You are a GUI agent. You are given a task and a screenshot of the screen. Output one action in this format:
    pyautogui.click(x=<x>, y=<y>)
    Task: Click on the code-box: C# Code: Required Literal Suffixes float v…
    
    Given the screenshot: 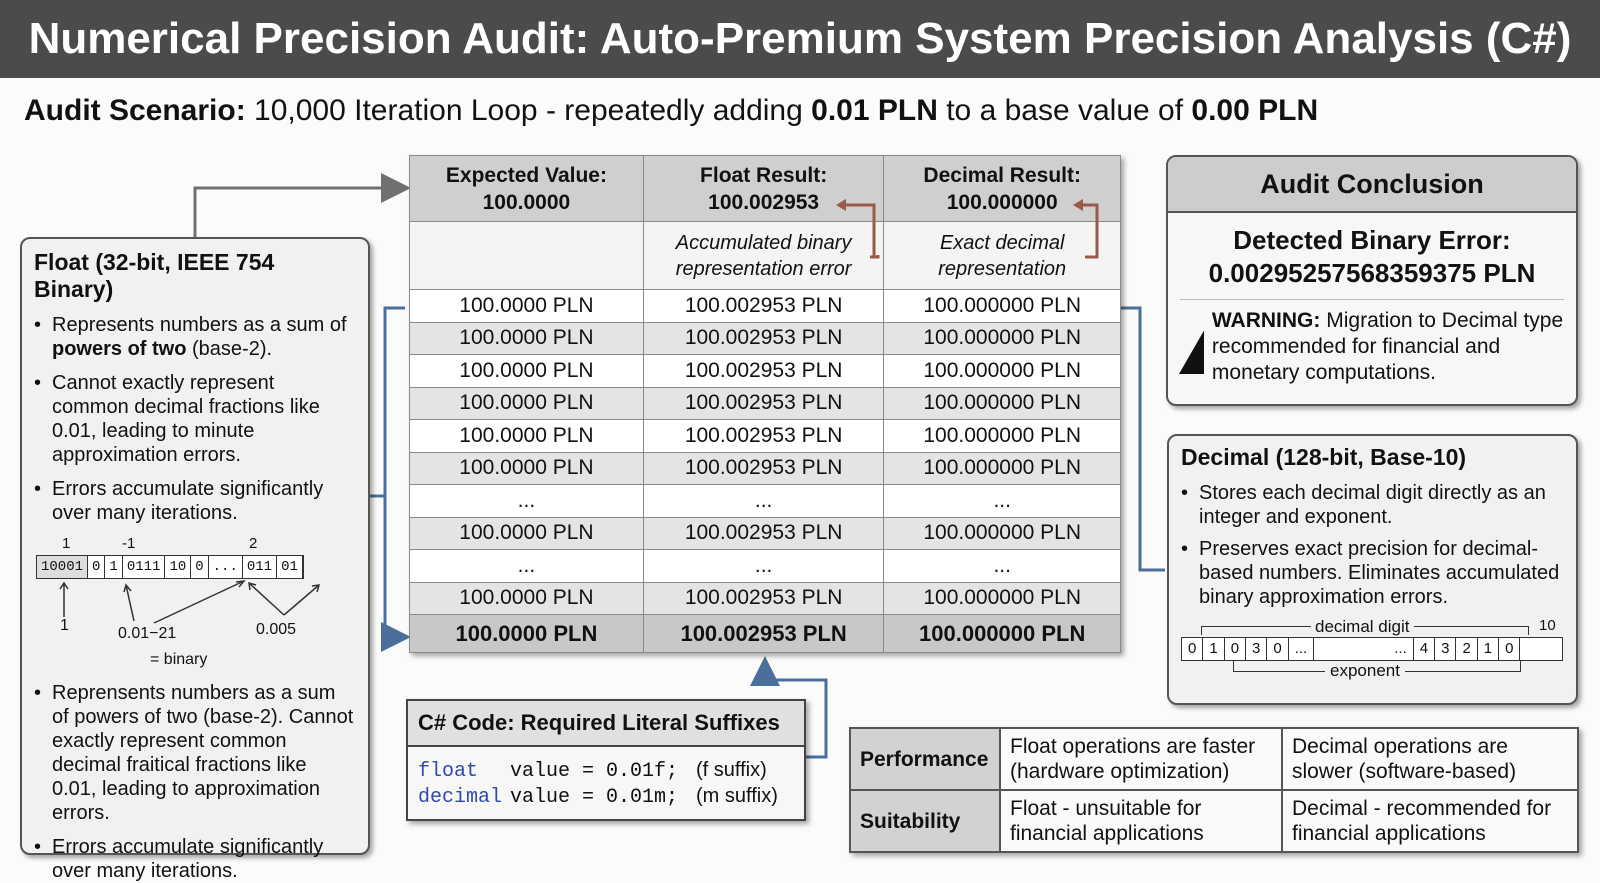 What is the action you would take?
    pyautogui.click(x=606, y=760)
    